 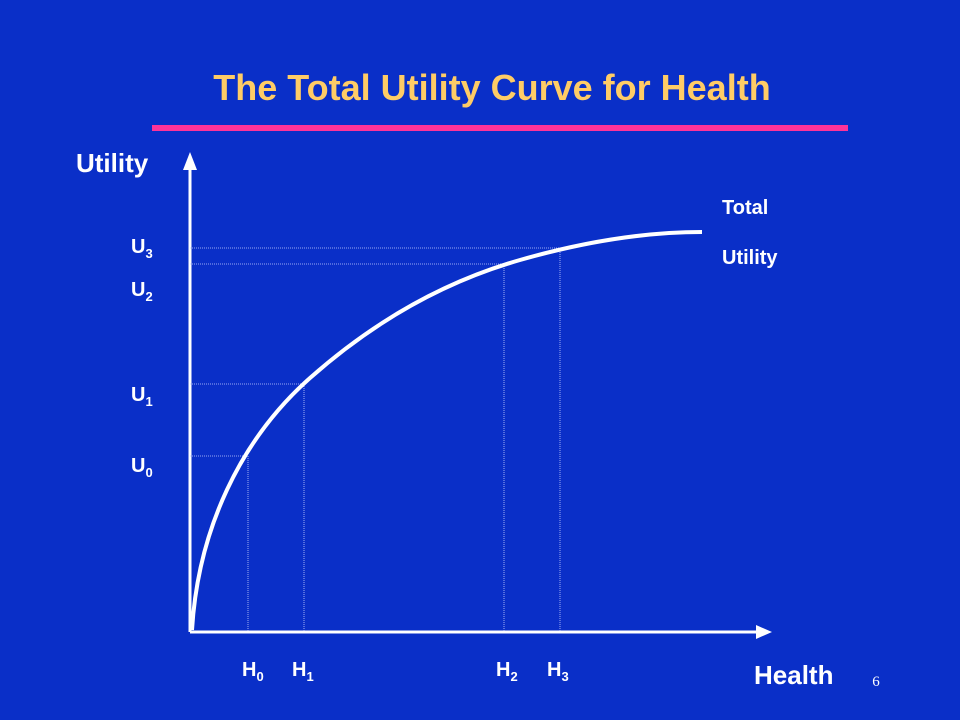 What do you see at coordinates (793, 675) in the screenshot?
I see `x-axis-label: Health` at bounding box center [793, 675].